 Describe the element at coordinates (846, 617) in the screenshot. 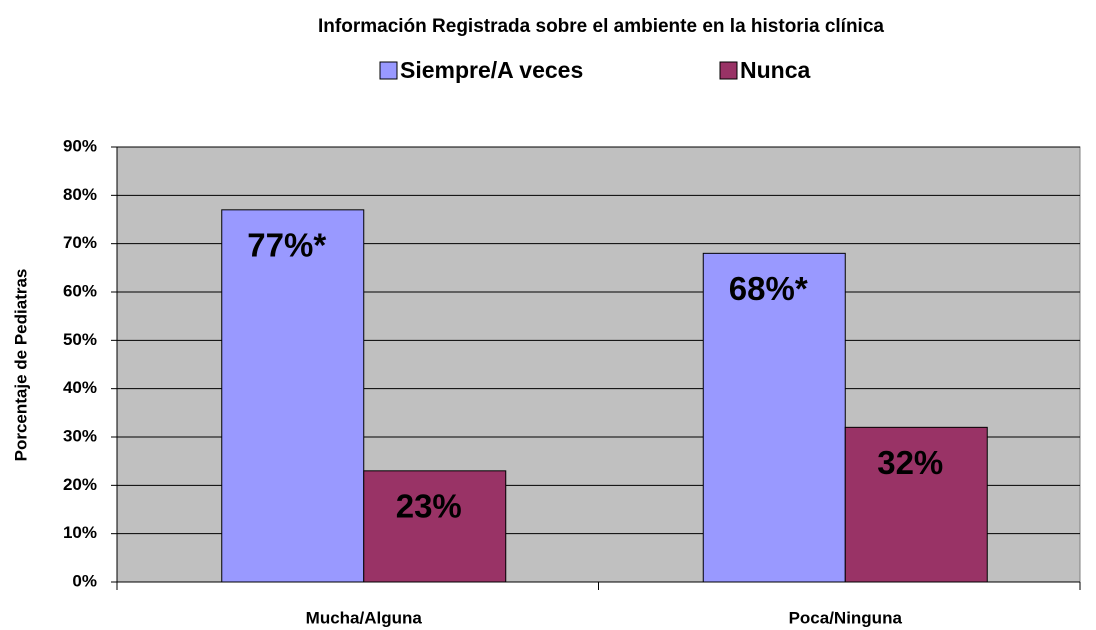

I see `x-tick-label: Poca/Ninguna` at that location.